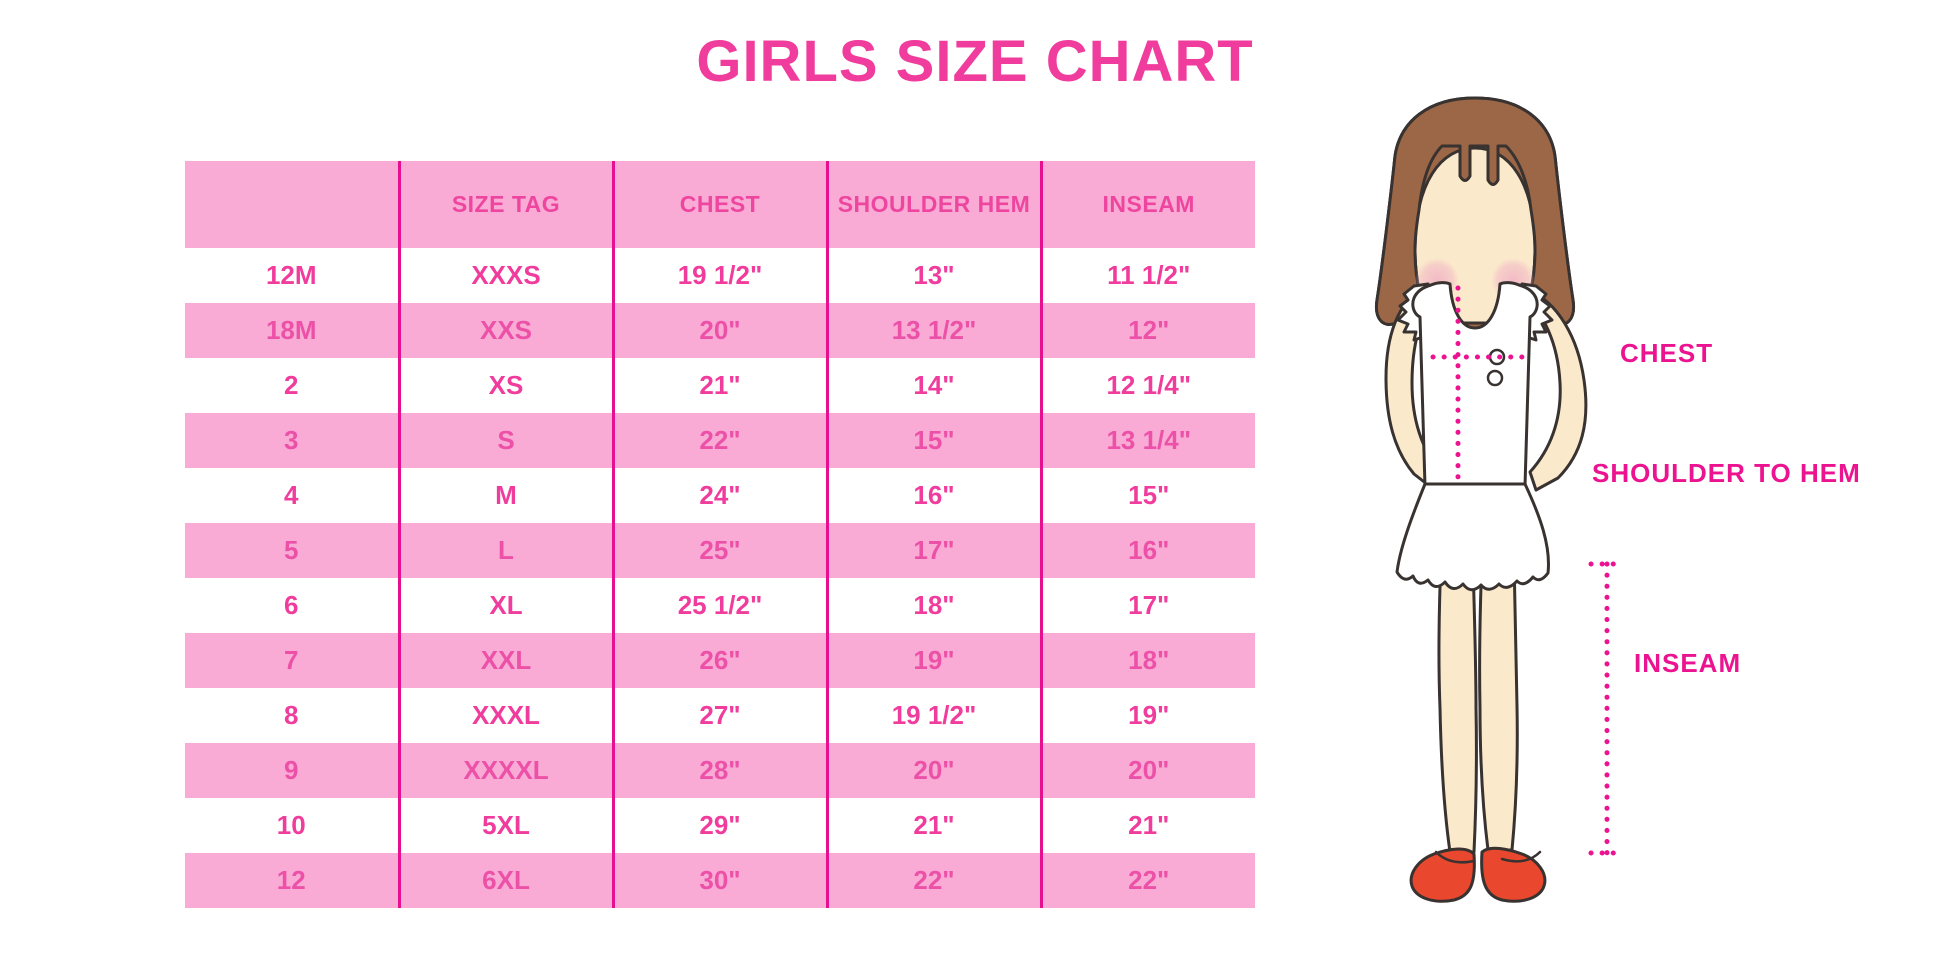 This screenshot has width=1946, height=973. What do you see at coordinates (1513, 874) in the screenshot?
I see `shoe-right` at bounding box center [1513, 874].